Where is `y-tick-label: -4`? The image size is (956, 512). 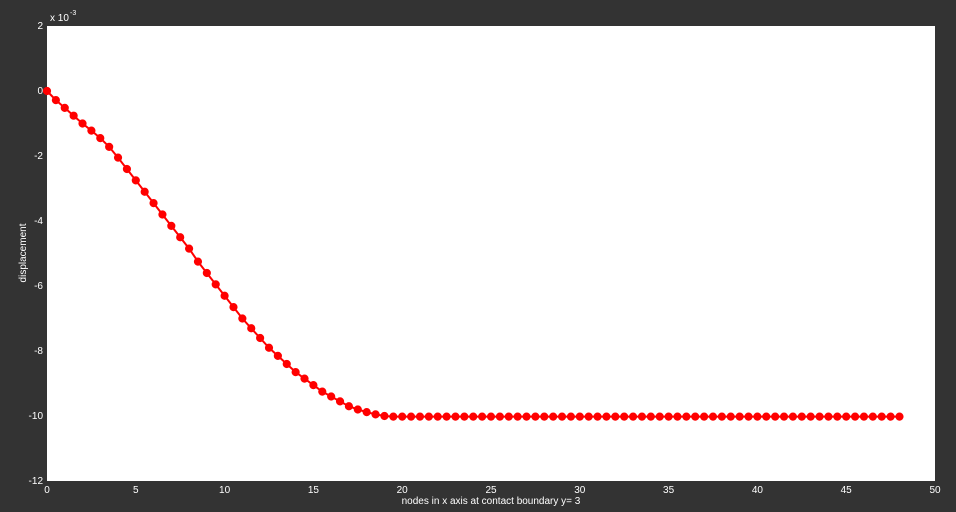 y-tick-label: -4 is located at coordinates (38, 221).